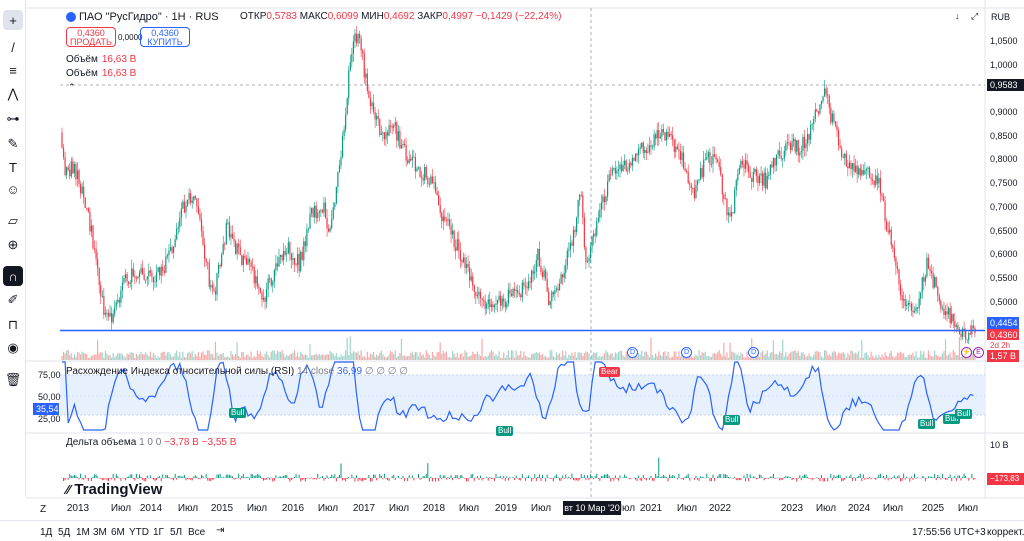  What do you see at coordinates (46, 532) in the screenshot?
I see `range-1d-button: 1Д` at bounding box center [46, 532].